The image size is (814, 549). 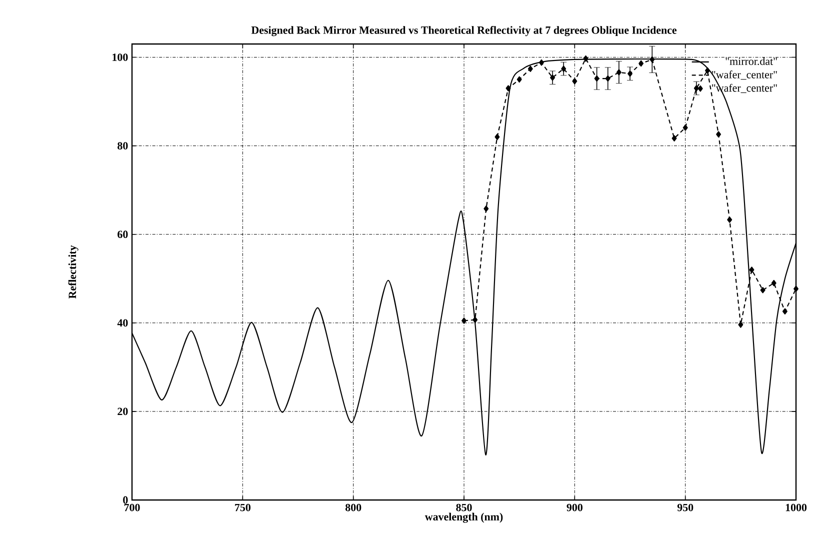 I want to click on y-tick-label: 60, so click(x=123, y=234).